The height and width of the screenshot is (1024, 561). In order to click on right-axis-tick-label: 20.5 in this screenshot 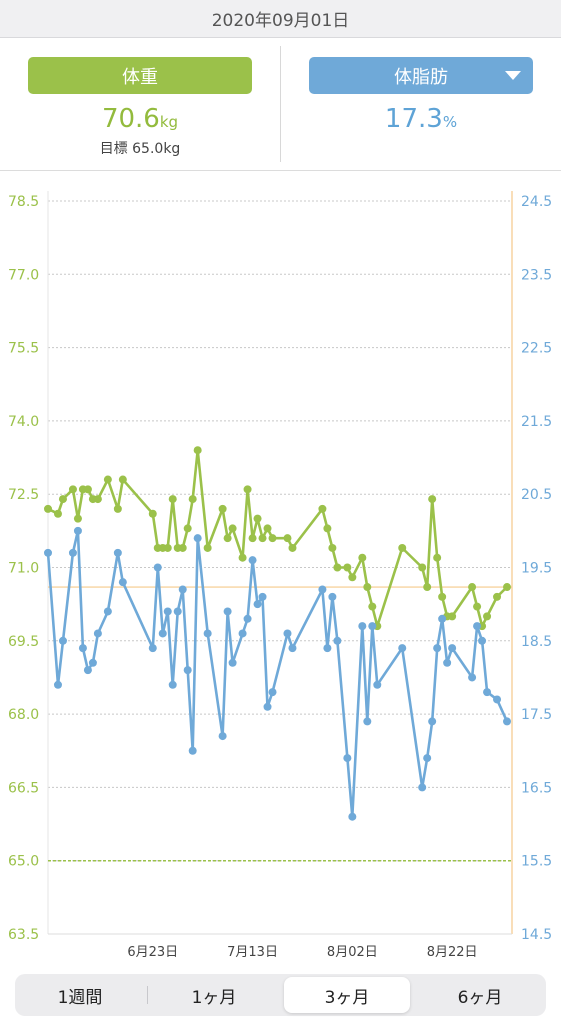, I will do `click(536, 495)`.